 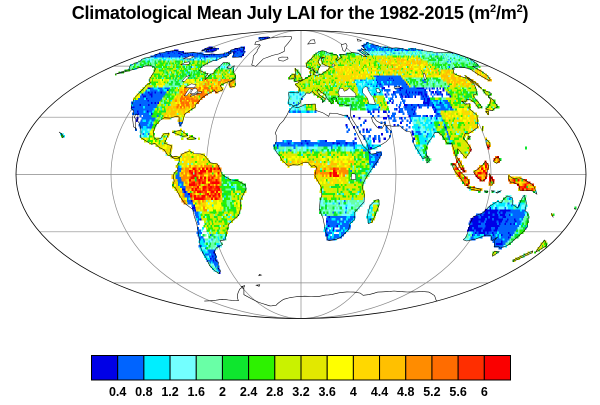 I want to click on svg-text: 5.6, so click(x=457, y=392).